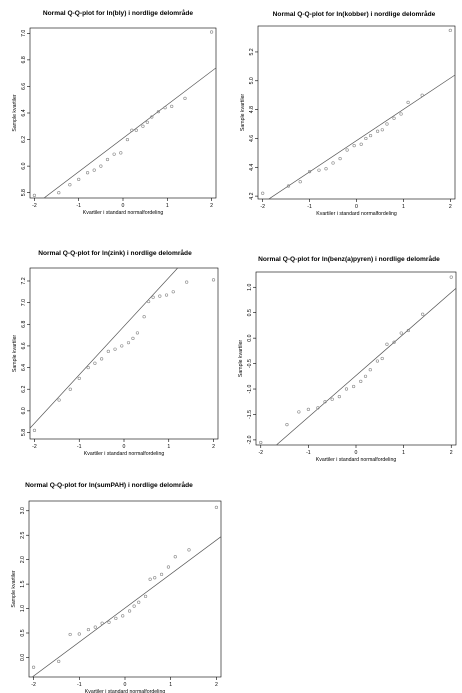  Describe the element at coordinates (250, 388) in the screenshot. I see `y-tick-label: -1.0` at that location.